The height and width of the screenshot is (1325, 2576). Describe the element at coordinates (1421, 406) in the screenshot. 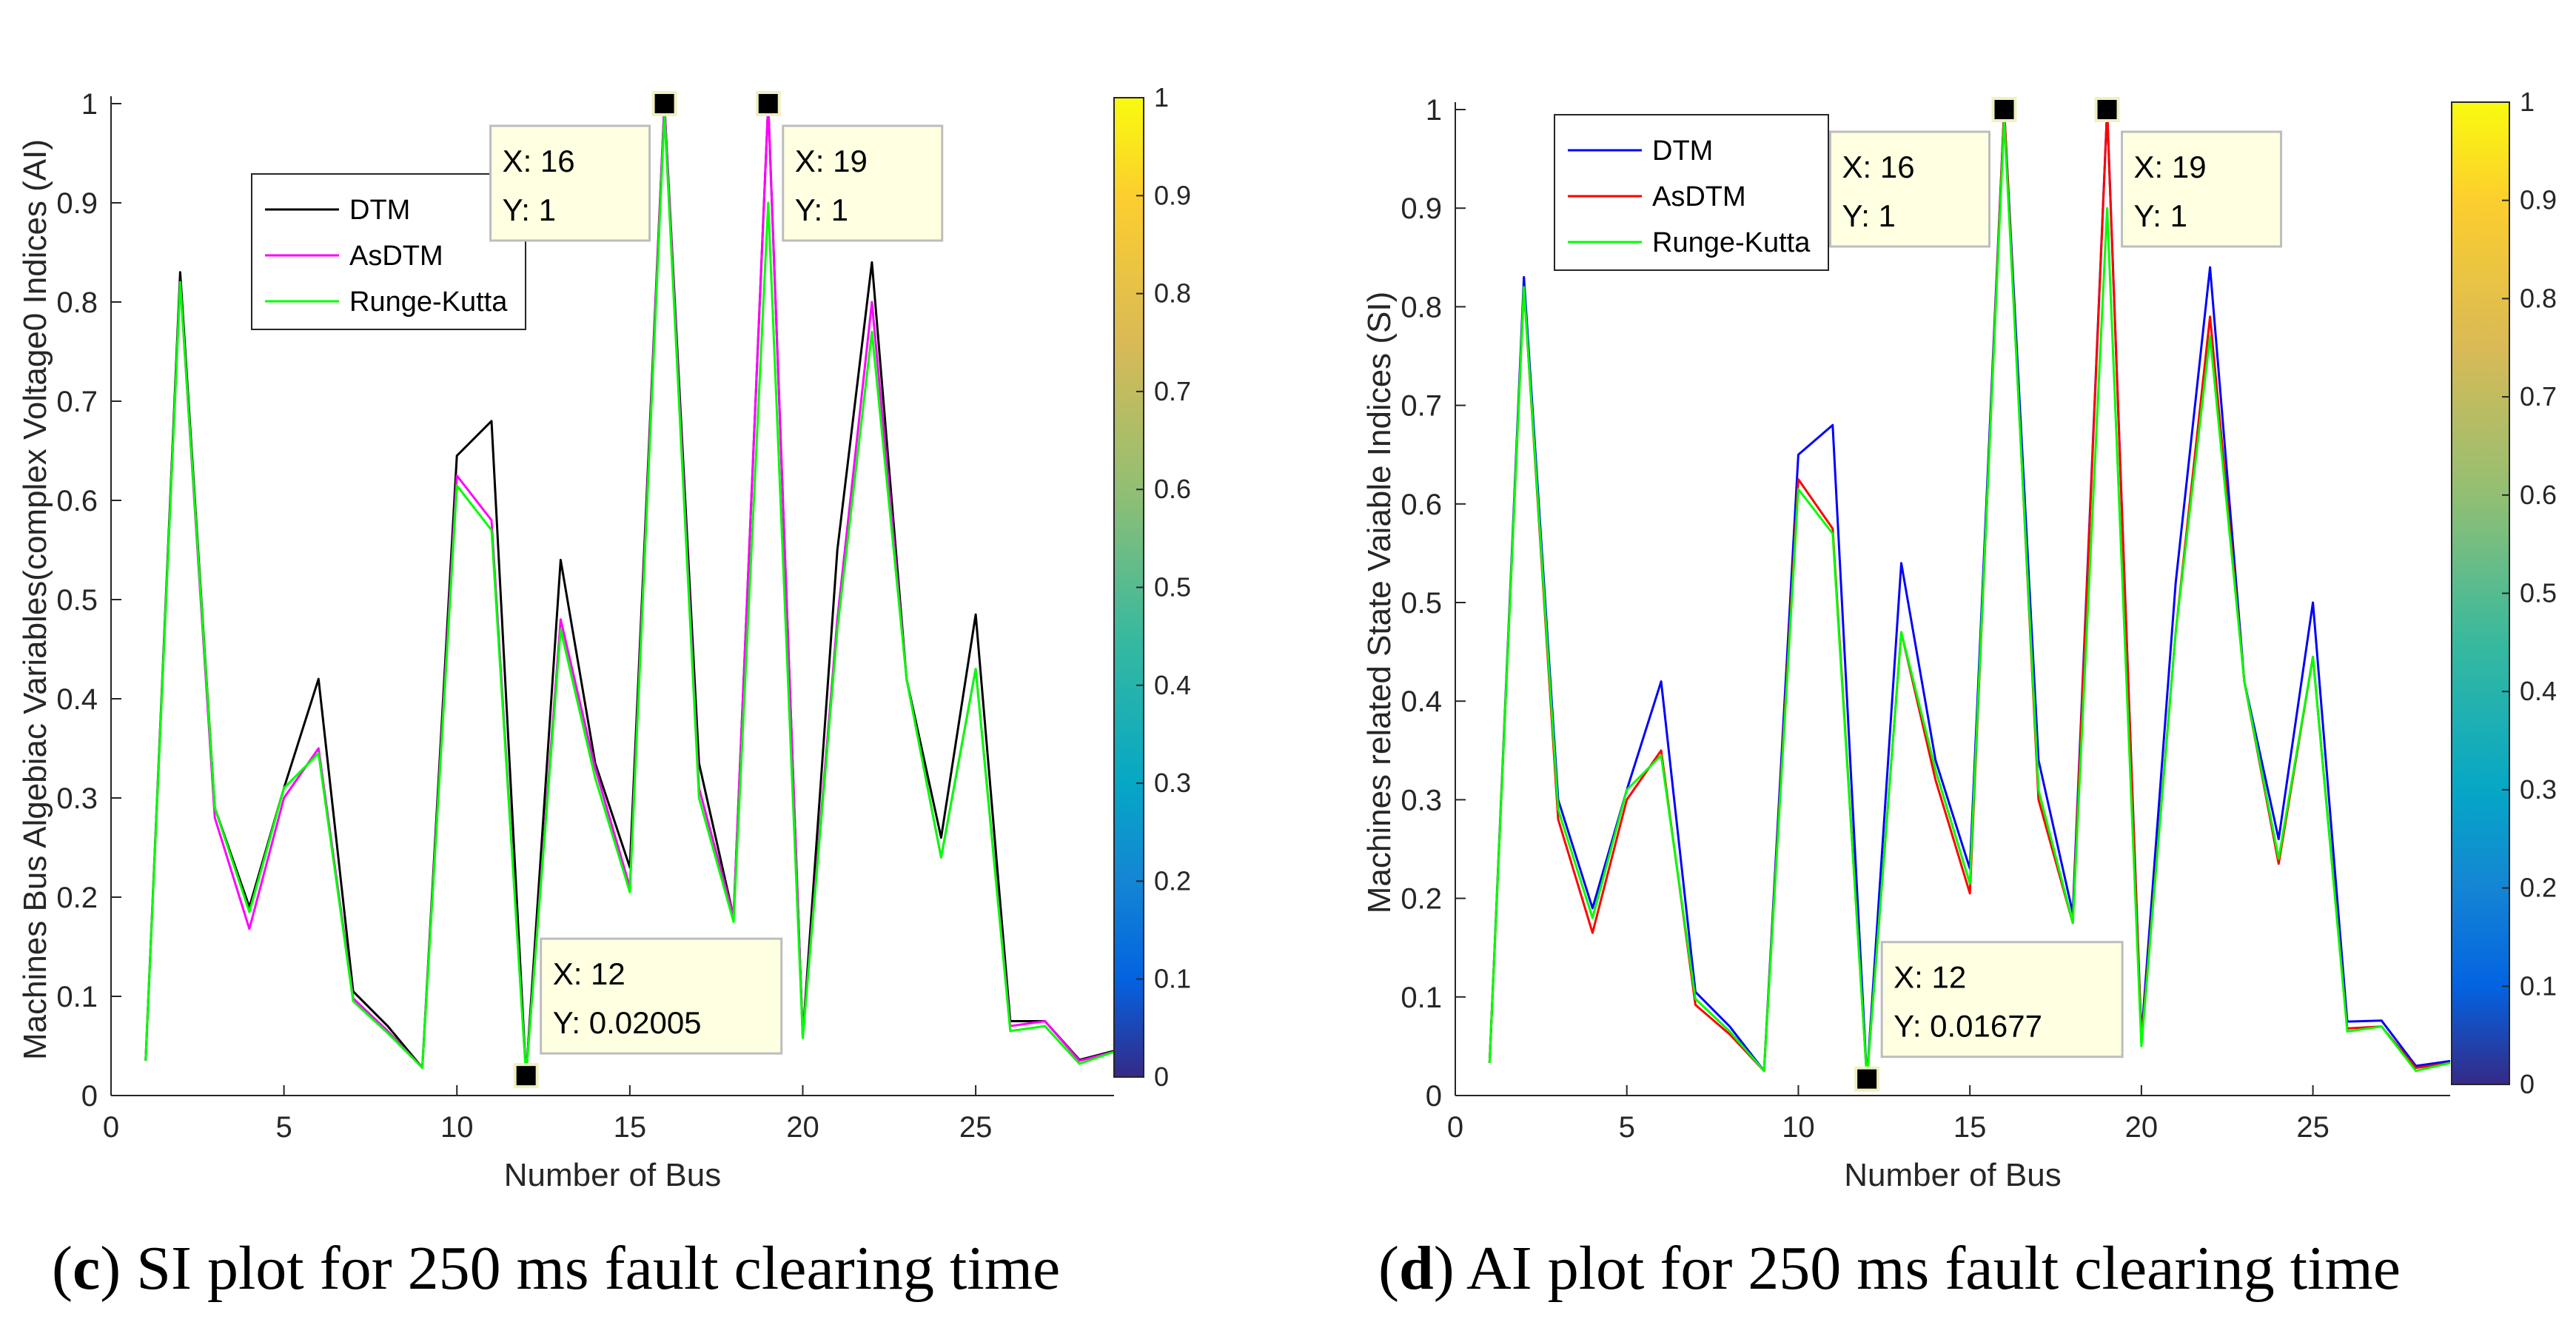

I see `panel-d-y-tick-label: 0.7` at that location.